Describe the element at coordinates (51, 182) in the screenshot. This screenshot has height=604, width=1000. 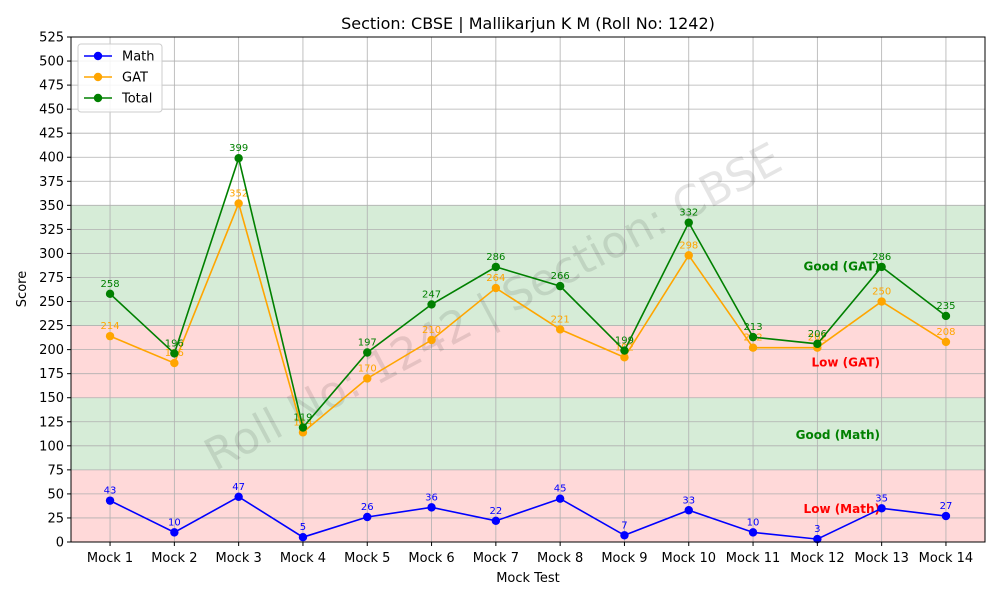
I see `y-tick-label: 375` at that location.